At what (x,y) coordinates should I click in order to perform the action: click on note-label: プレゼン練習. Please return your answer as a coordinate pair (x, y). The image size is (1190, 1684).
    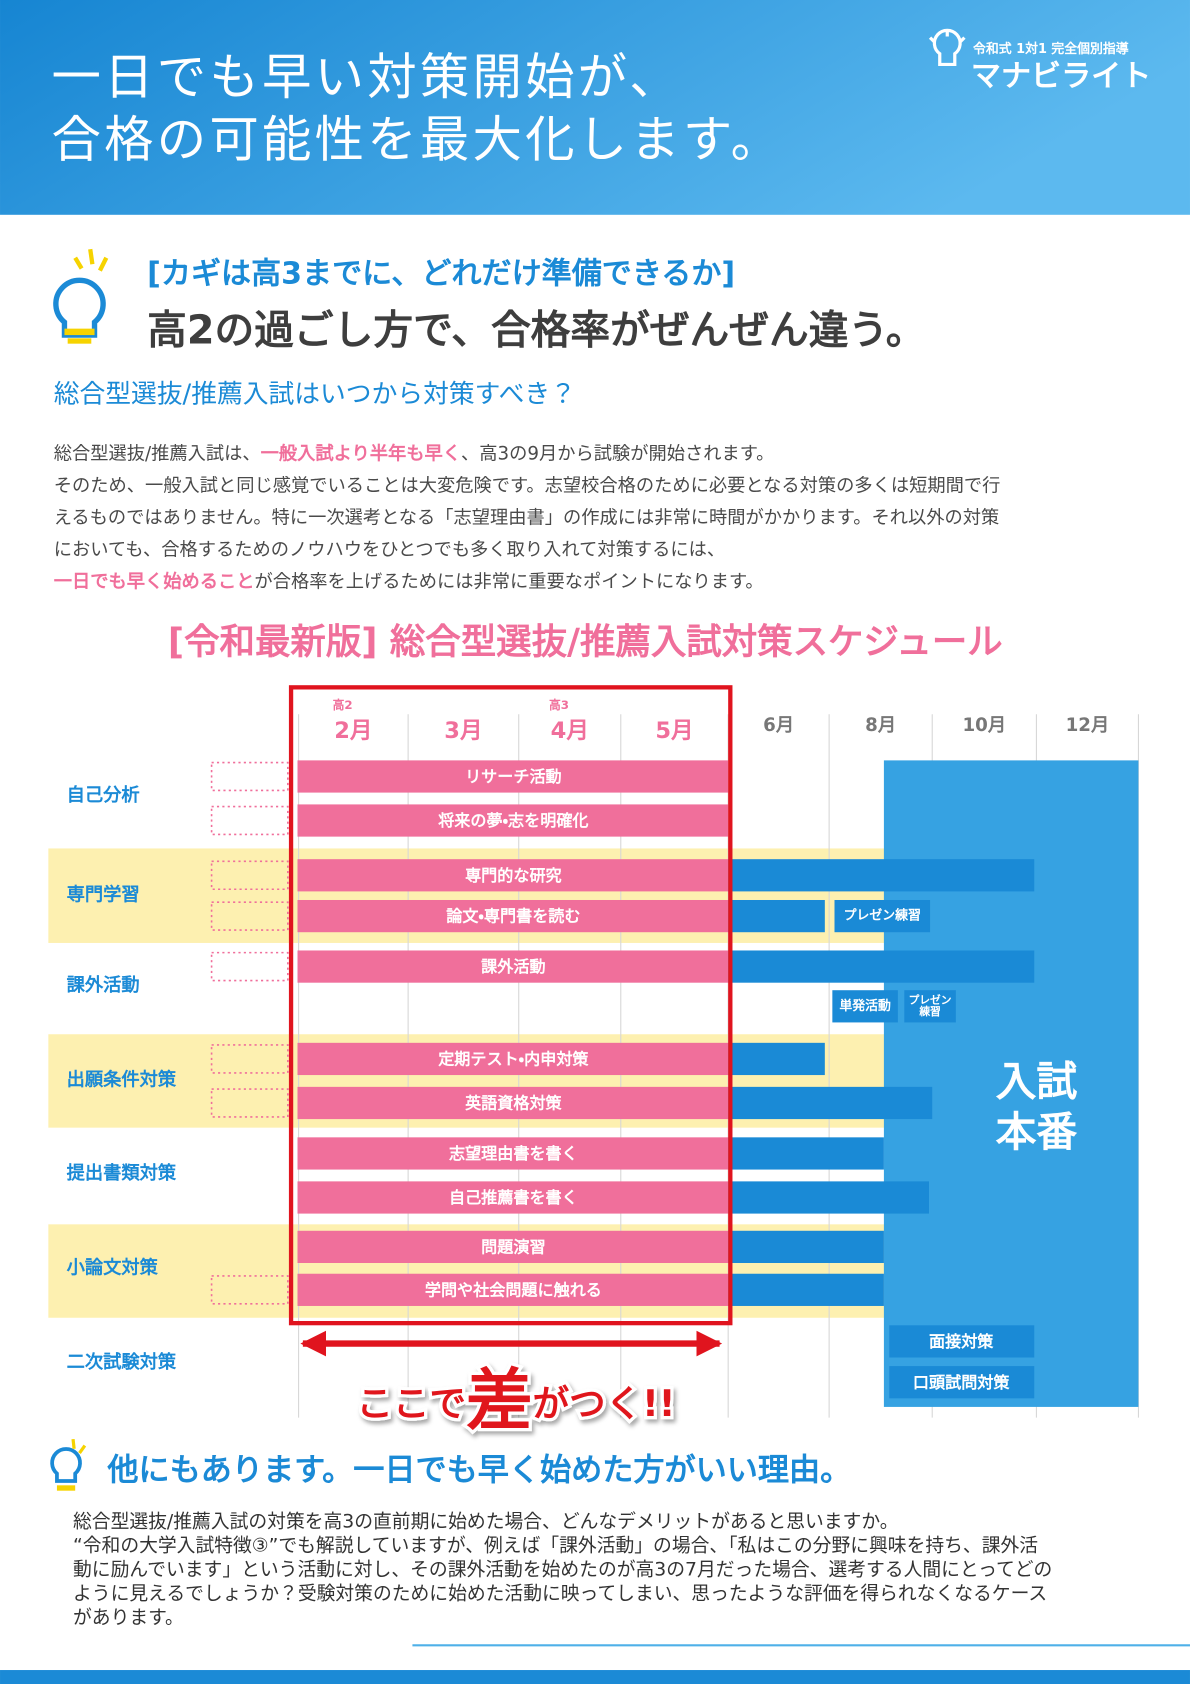
    Looking at the image, I should click on (882, 916).